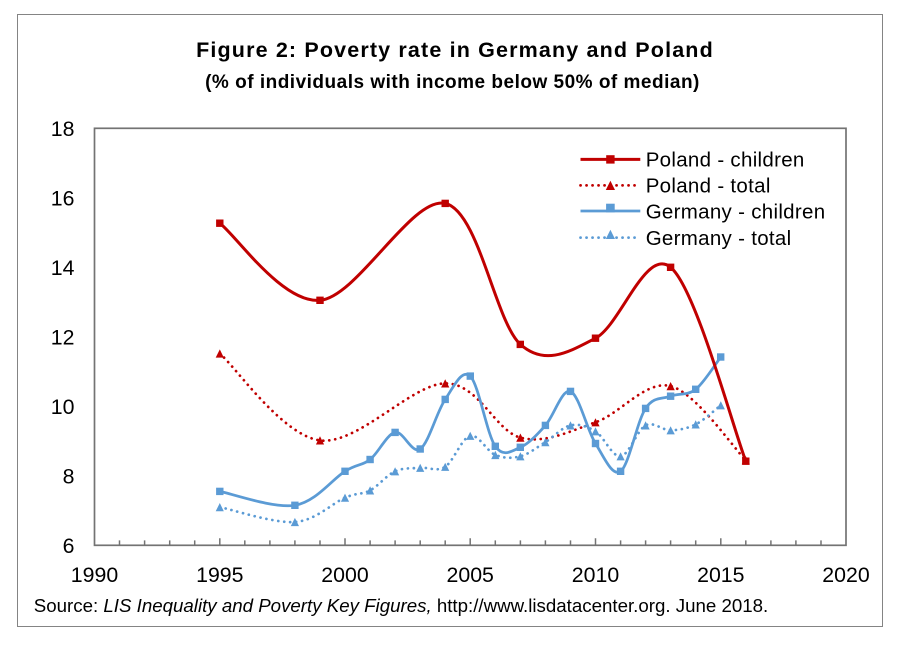 The image size is (903, 652). What do you see at coordinates (345, 575) in the screenshot?
I see `svg-text: 2000` at bounding box center [345, 575].